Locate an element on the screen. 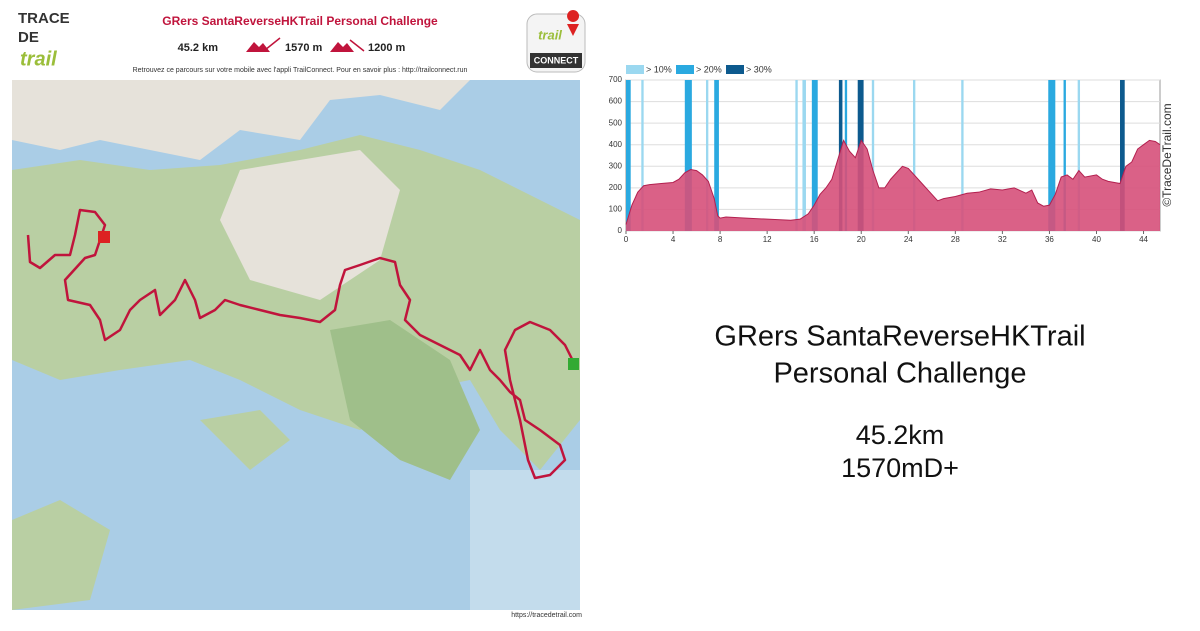 The height and width of the screenshot is (631, 1200). descent-arrow is located at coordinates (357, 45).